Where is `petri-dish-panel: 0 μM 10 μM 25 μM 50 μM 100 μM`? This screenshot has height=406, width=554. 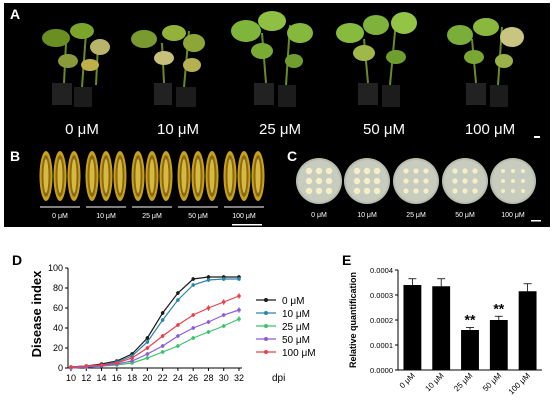 petri-dish-panel: 0 μM 10 μM 25 μM 50 μM 100 μM is located at coordinates (415, 185).